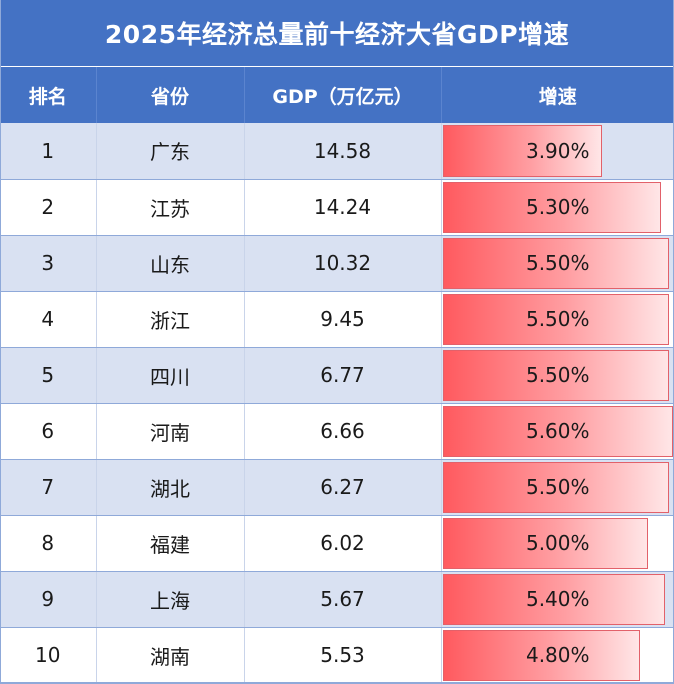  Describe the element at coordinates (170, 263) in the screenshot. I see `province-cell: 山东` at that location.